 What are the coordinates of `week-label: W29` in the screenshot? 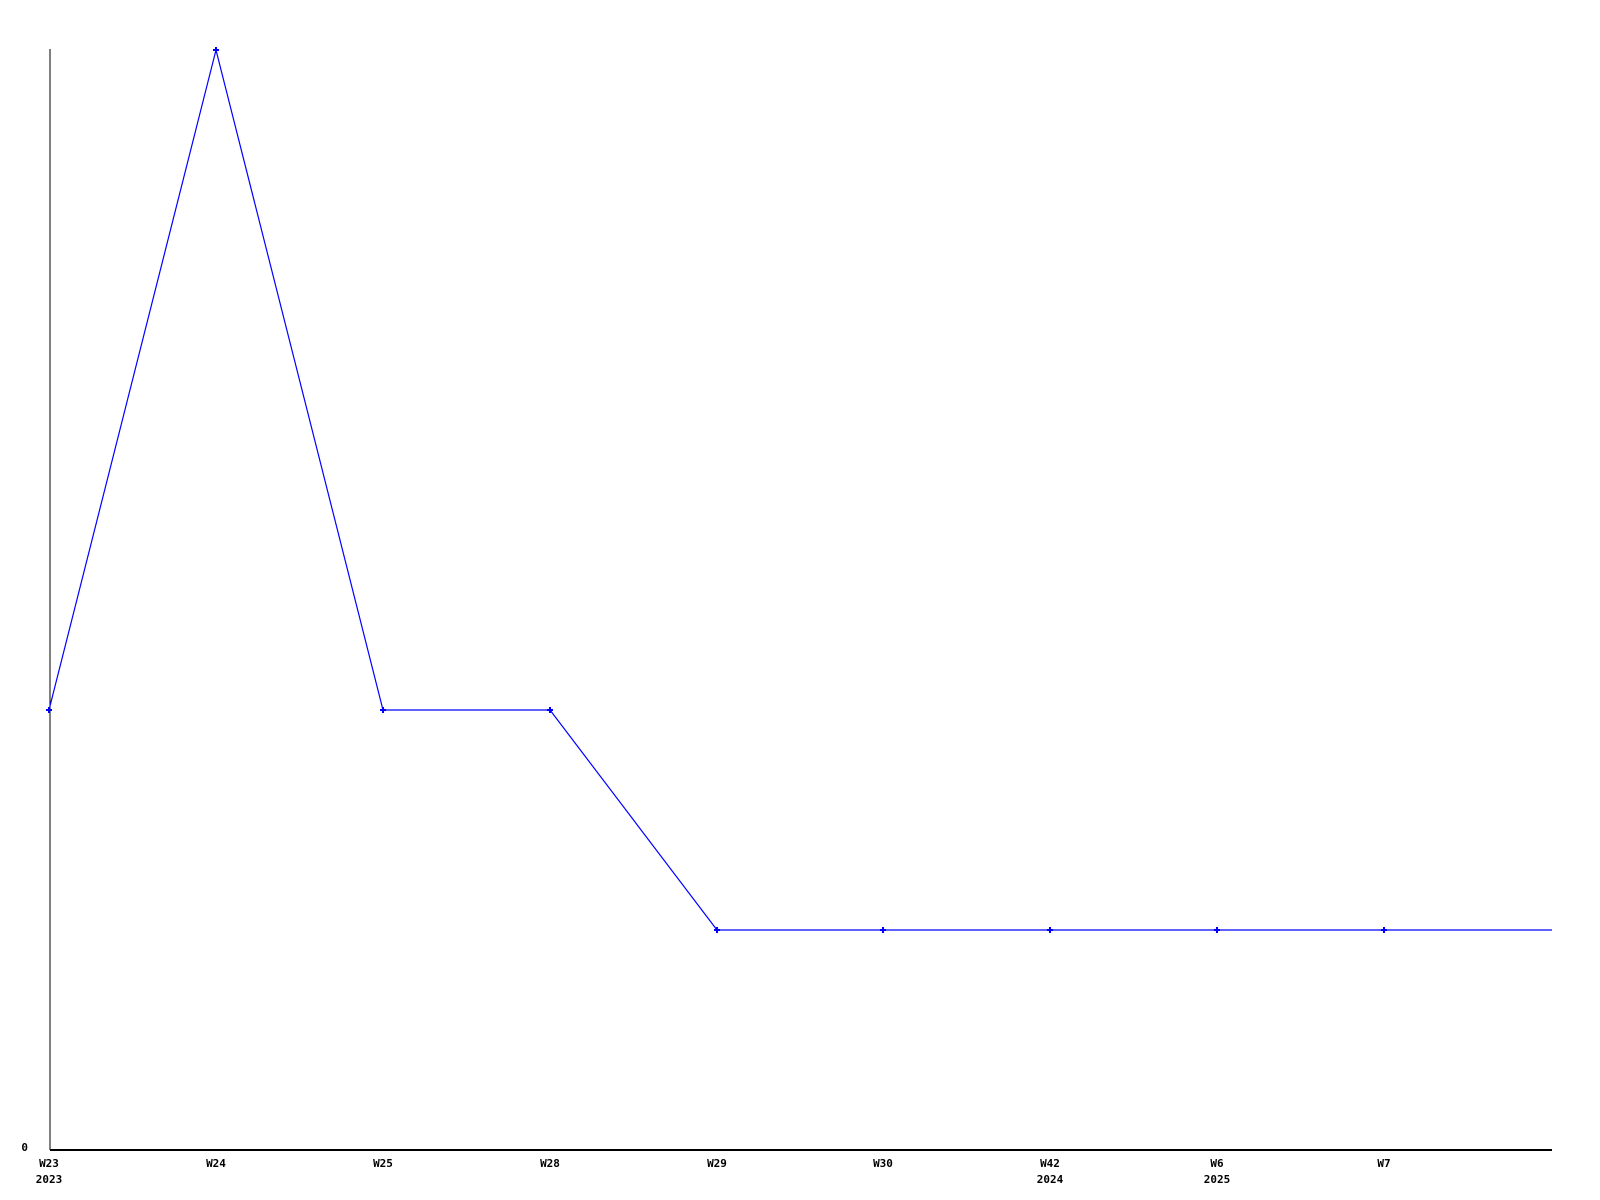 It's located at (717, 1163).